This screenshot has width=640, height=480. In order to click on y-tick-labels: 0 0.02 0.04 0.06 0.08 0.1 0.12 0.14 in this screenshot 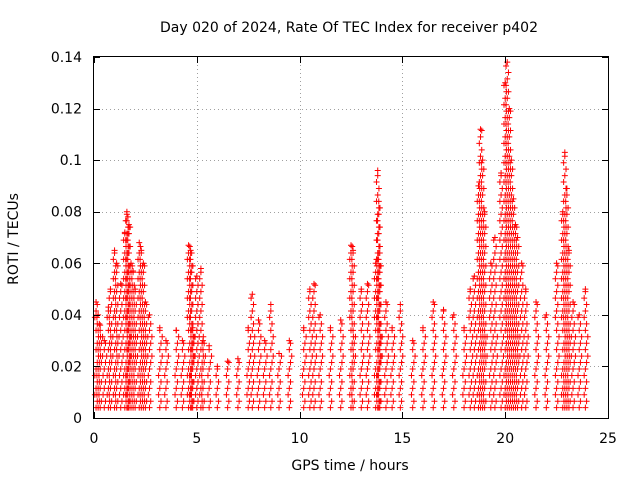, I will do `click(66, 238)`.